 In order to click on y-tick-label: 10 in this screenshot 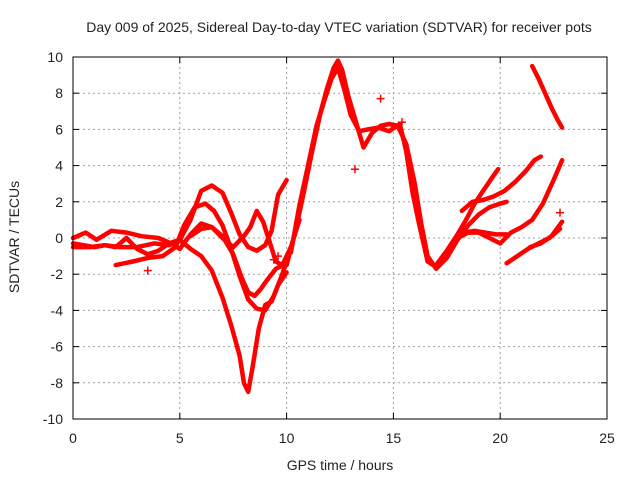, I will do `click(55, 57)`.